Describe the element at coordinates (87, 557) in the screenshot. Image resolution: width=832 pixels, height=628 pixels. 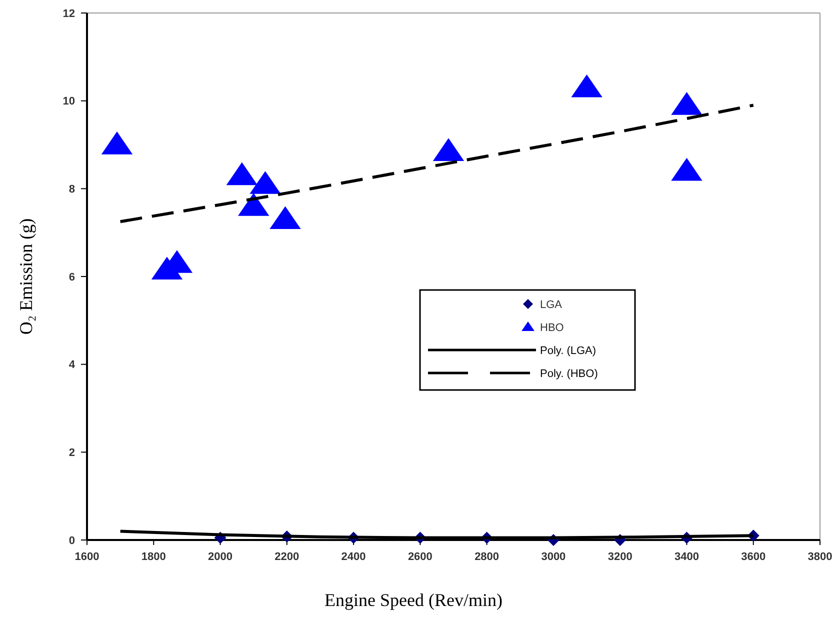
I see `x-tick-label: 1600` at that location.